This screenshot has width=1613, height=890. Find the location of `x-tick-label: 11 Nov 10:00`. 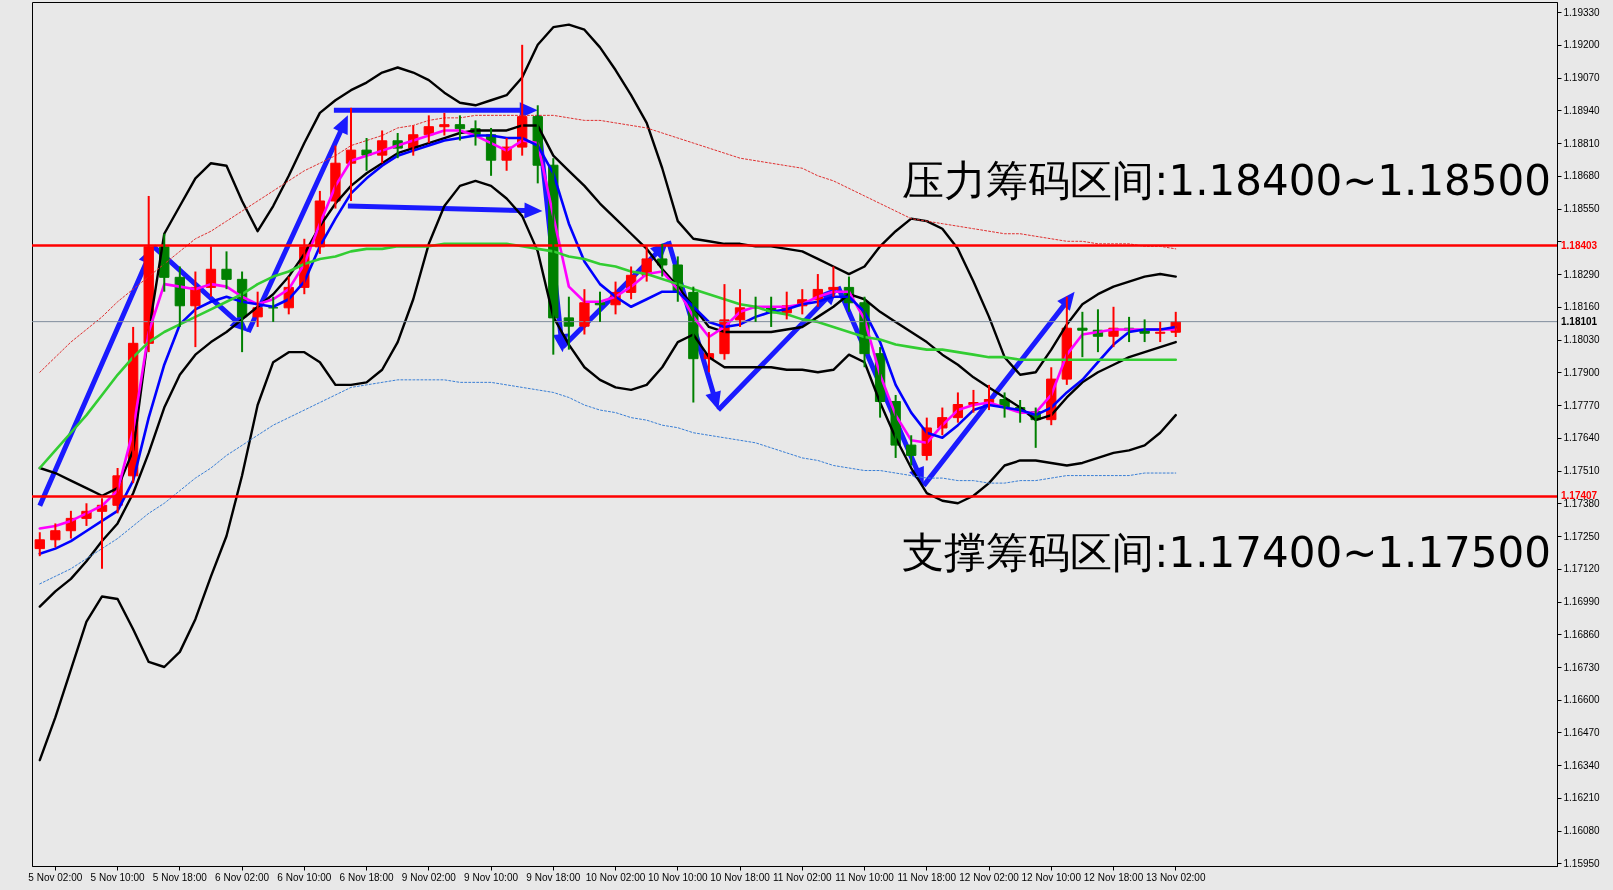

x-tick-label: 11 Nov 10:00 is located at coordinates (865, 877).